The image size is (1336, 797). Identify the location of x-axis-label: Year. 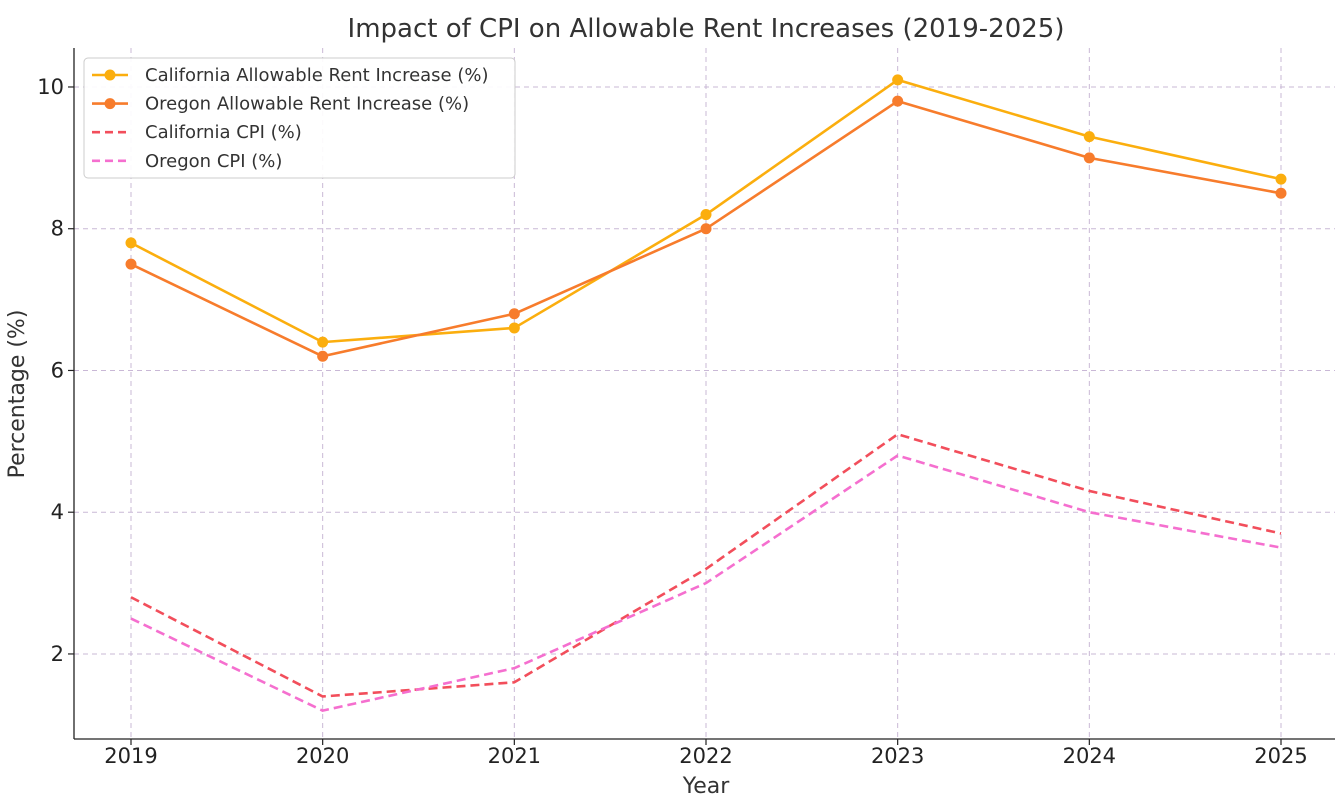
(706, 785).